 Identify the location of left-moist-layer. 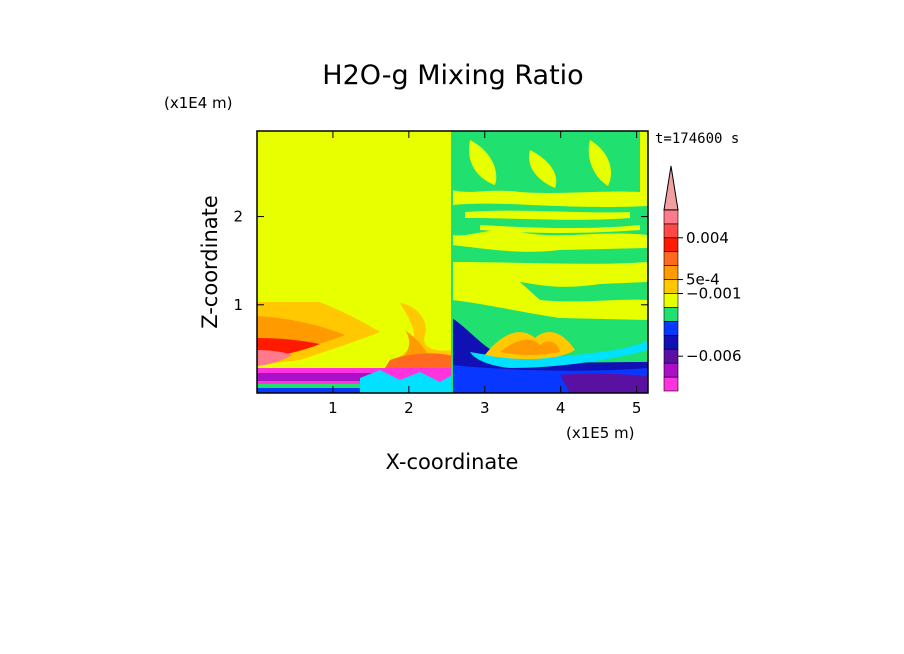
(318, 334).